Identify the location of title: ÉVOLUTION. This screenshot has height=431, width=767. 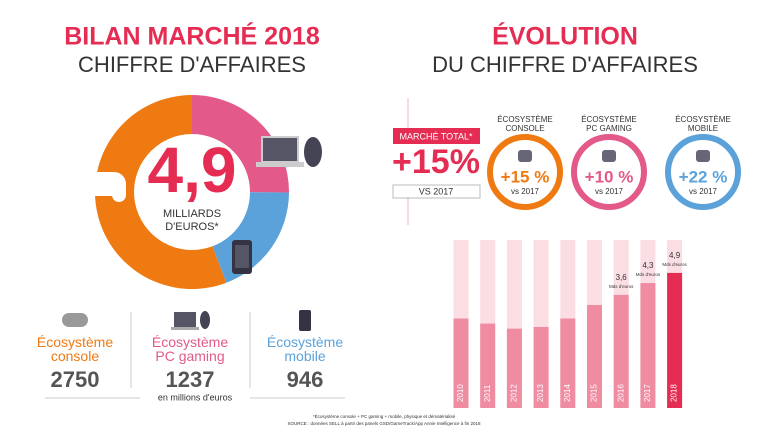
(565, 36).